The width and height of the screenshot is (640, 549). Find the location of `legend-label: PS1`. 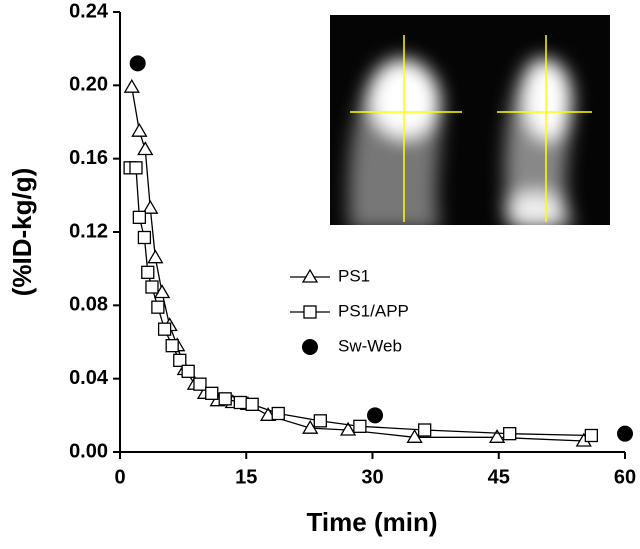

legend-label: PS1 is located at coordinates (354, 275).